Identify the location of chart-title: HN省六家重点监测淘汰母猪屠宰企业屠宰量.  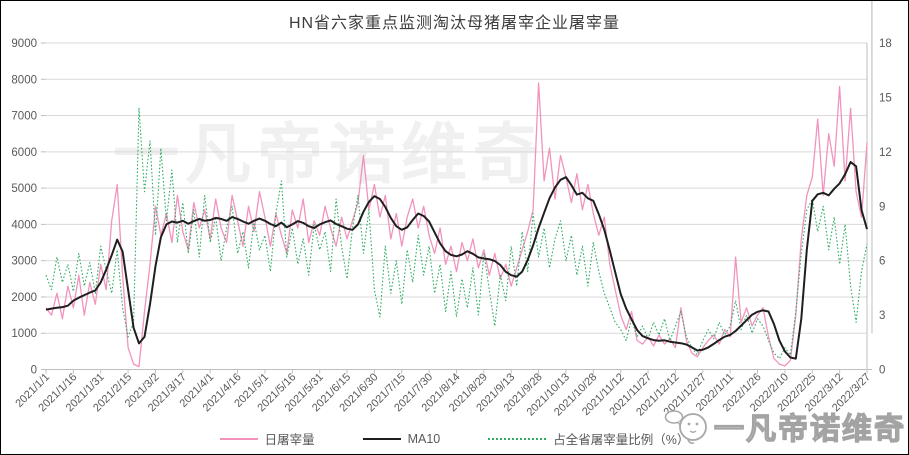
(454, 23).